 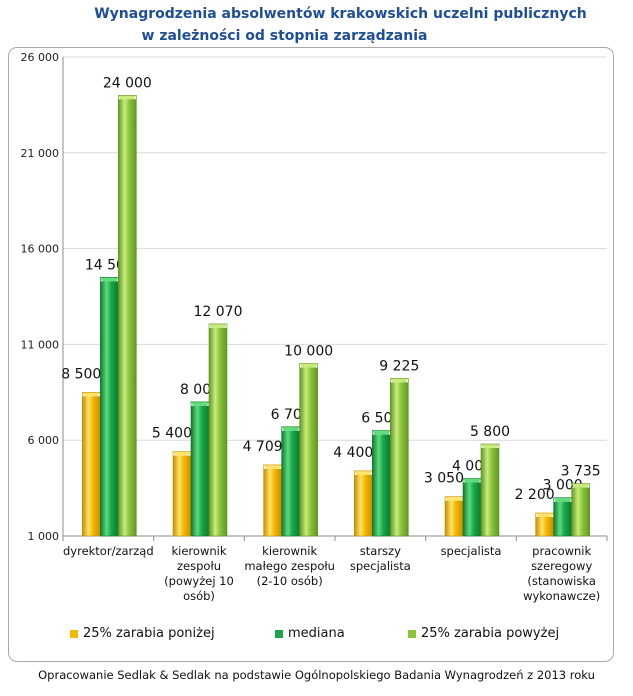 I want to click on y-tick-label: 26 000, so click(x=40, y=57).